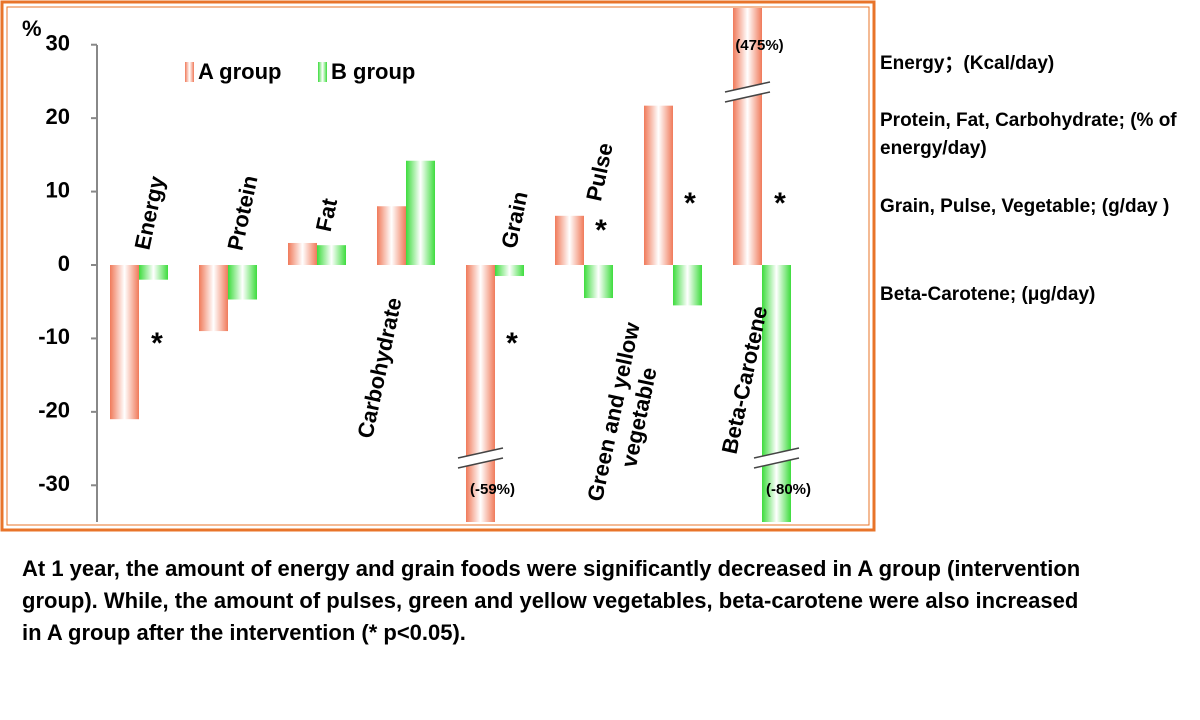  I want to click on legend-label: B group, so click(373, 71).